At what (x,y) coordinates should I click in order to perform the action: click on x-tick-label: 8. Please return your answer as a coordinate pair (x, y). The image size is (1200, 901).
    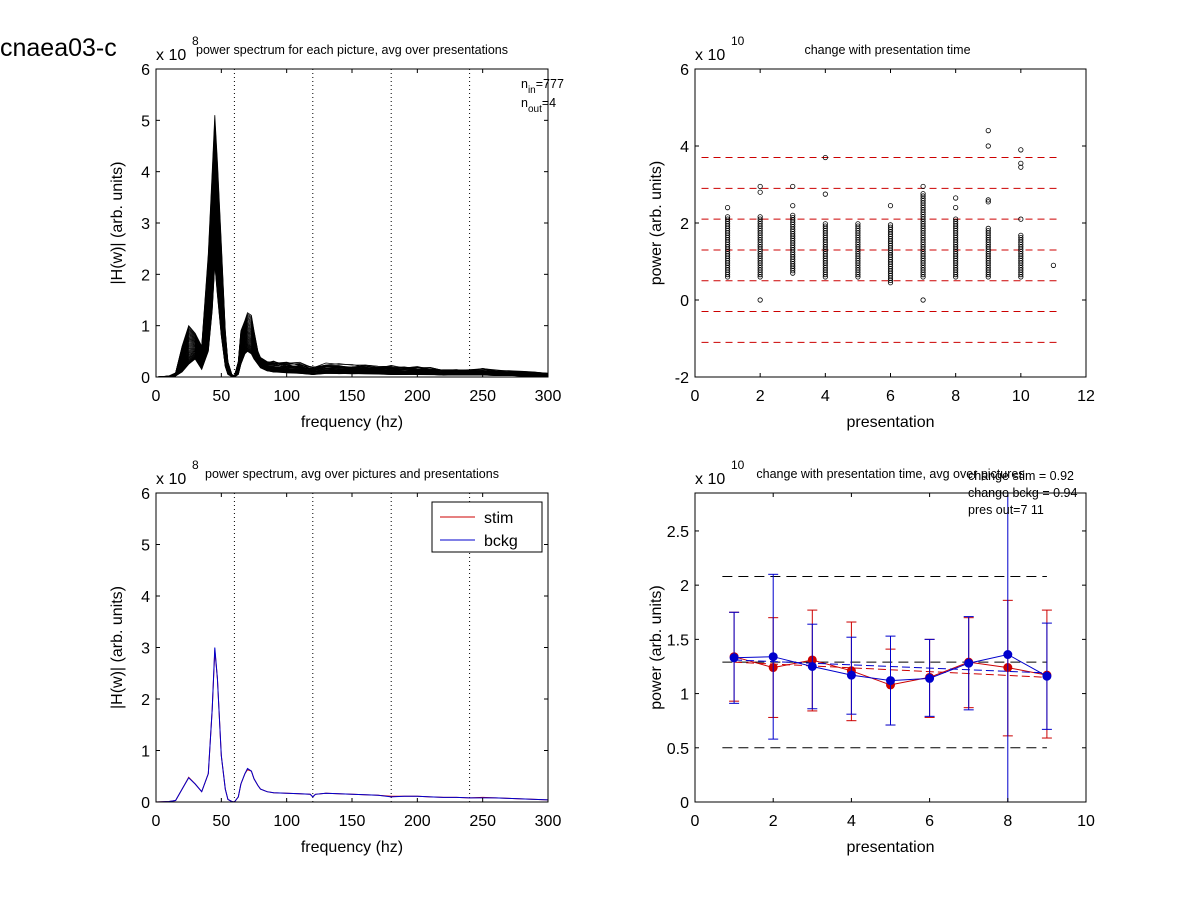
    Looking at the image, I should click on (955, 396).